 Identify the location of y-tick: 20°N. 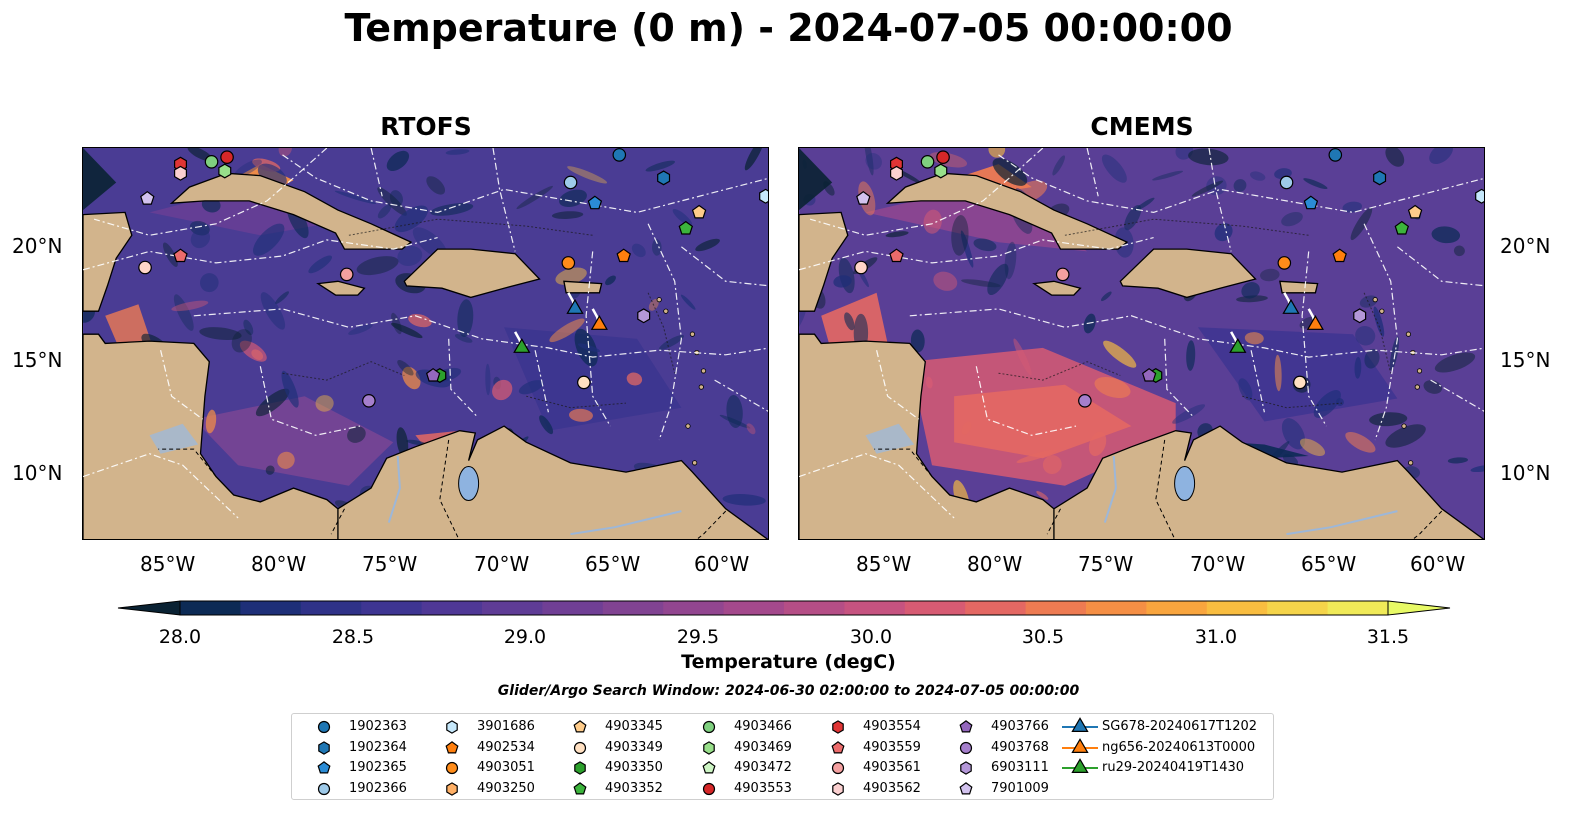
(1525, 246).